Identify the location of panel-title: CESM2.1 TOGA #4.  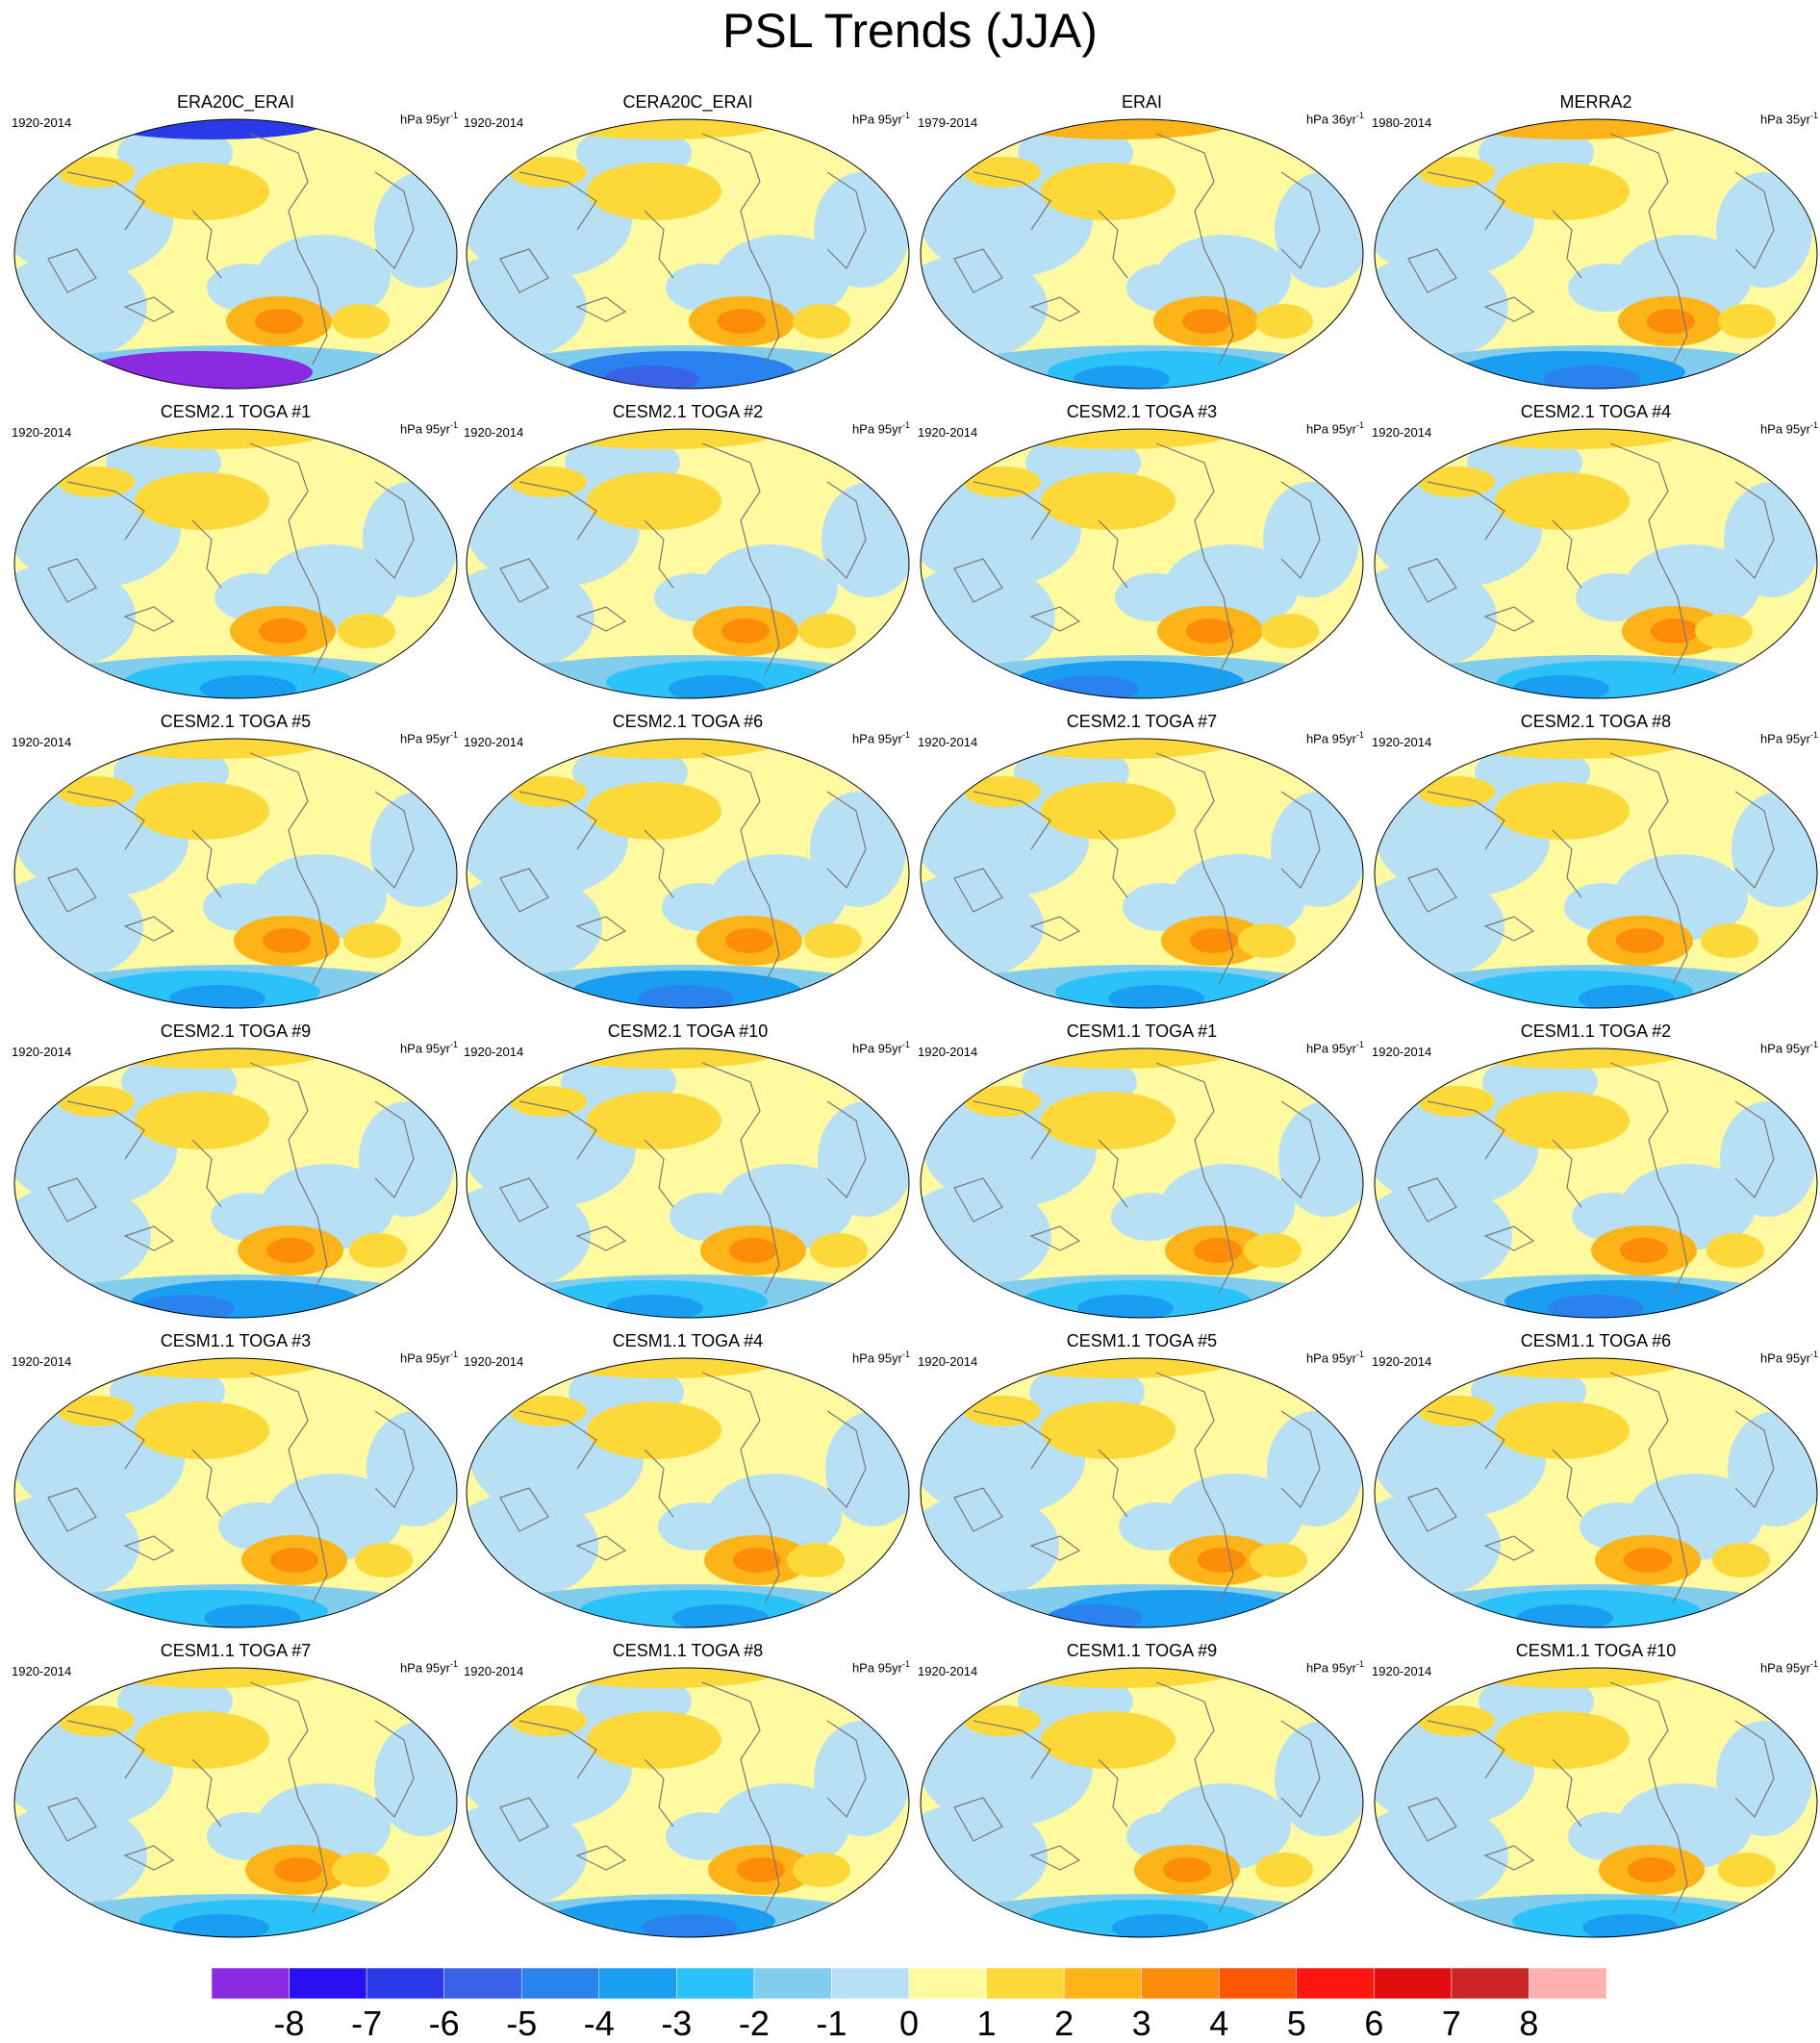
(1596, 412).